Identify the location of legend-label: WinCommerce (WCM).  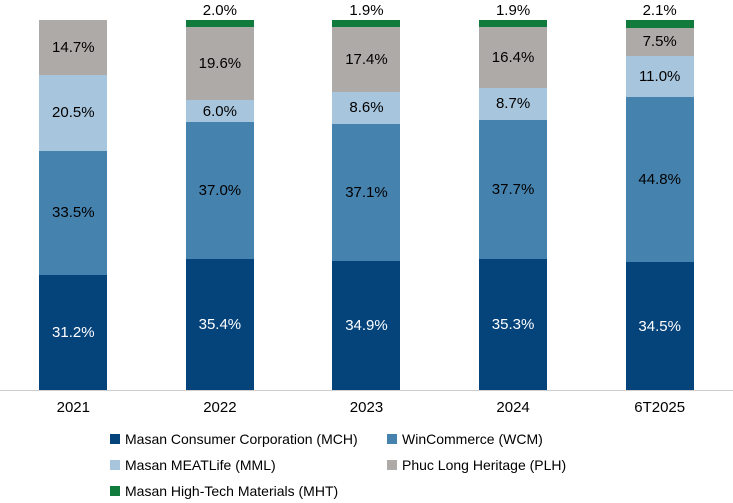
(472, 439).